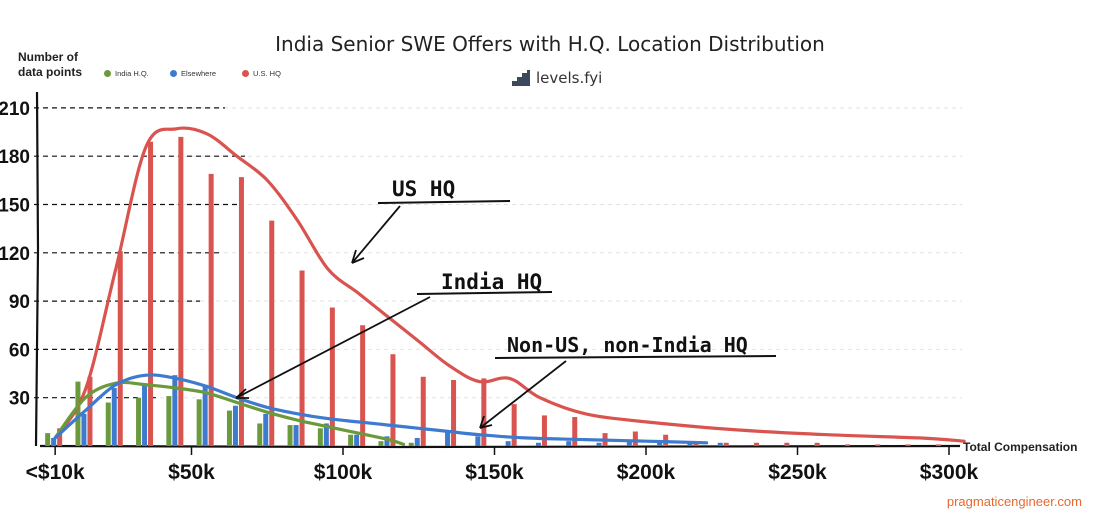 The width and height of the screenshot is (1100, 525). I want to click on y-axis-label: Number of data points, so click(50, 64).